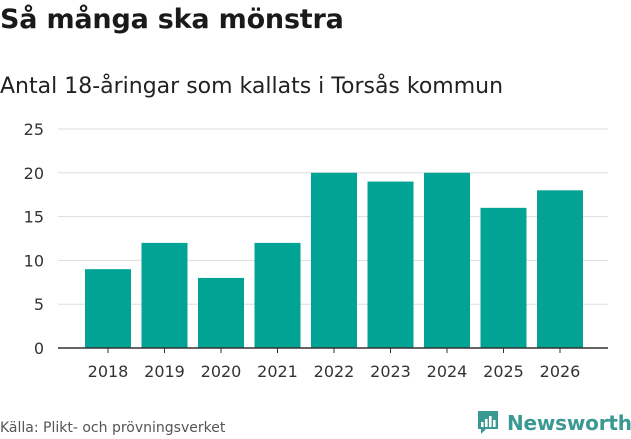 Image resolution: width=631 pixels, height=439 pixels. What do you see at coordinates (277, 295) in the screenshot?
I see `bar-2021` at bounding box center [277, 295].